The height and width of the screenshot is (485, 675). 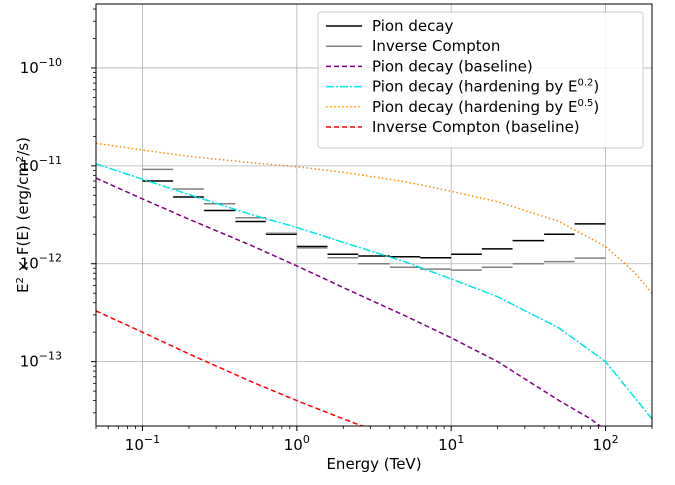 What do you see at coordinates (23, 219) in the screenshot?
I see `y-label-part-2: × F(E) (erg/cm` at bounding box center [23, 219].